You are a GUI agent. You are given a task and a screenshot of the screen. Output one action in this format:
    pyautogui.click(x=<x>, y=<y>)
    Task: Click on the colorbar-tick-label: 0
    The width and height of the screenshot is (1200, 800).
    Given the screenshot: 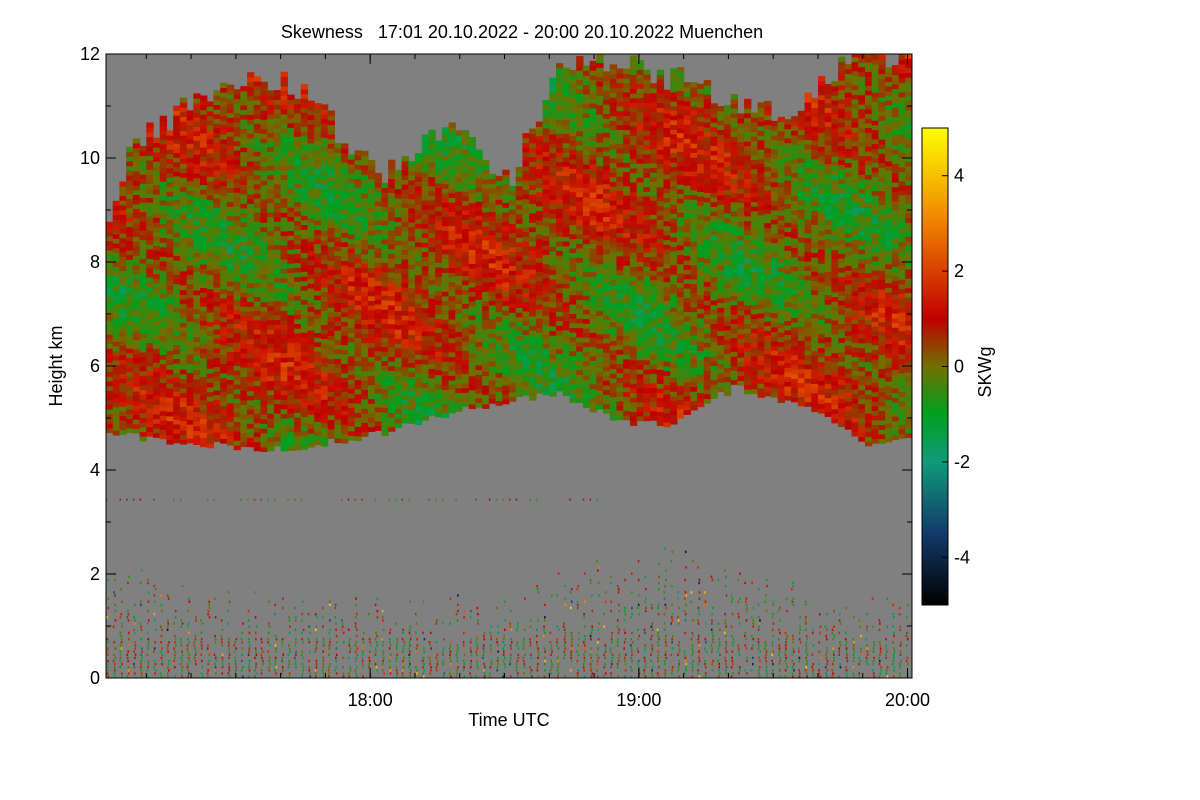 What is the action you would take?
    pyautogui.click(x=959, y=367)
    